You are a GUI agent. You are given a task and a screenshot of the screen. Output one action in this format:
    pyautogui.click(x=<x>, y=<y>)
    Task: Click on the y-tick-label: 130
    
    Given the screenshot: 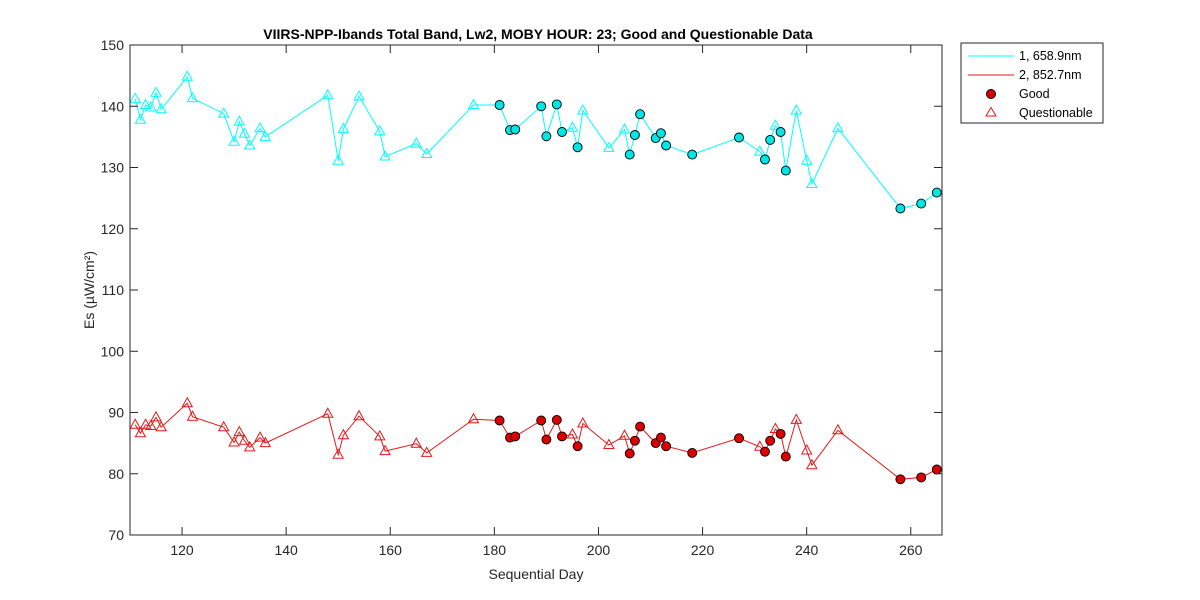 What is the action you would take?
    pyautogui.click(x=113, y=168)
    